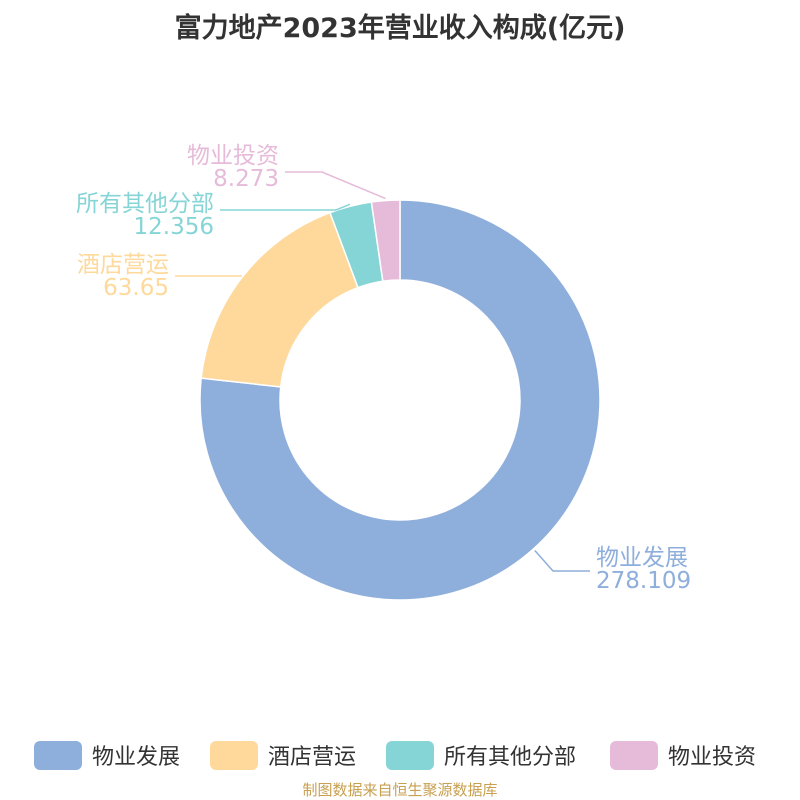  What do you see at coordinates (123, 265) in the screenshot?
I see `slice-label-hotel-operations: 酒店营运` at bounding box center [123, 265].